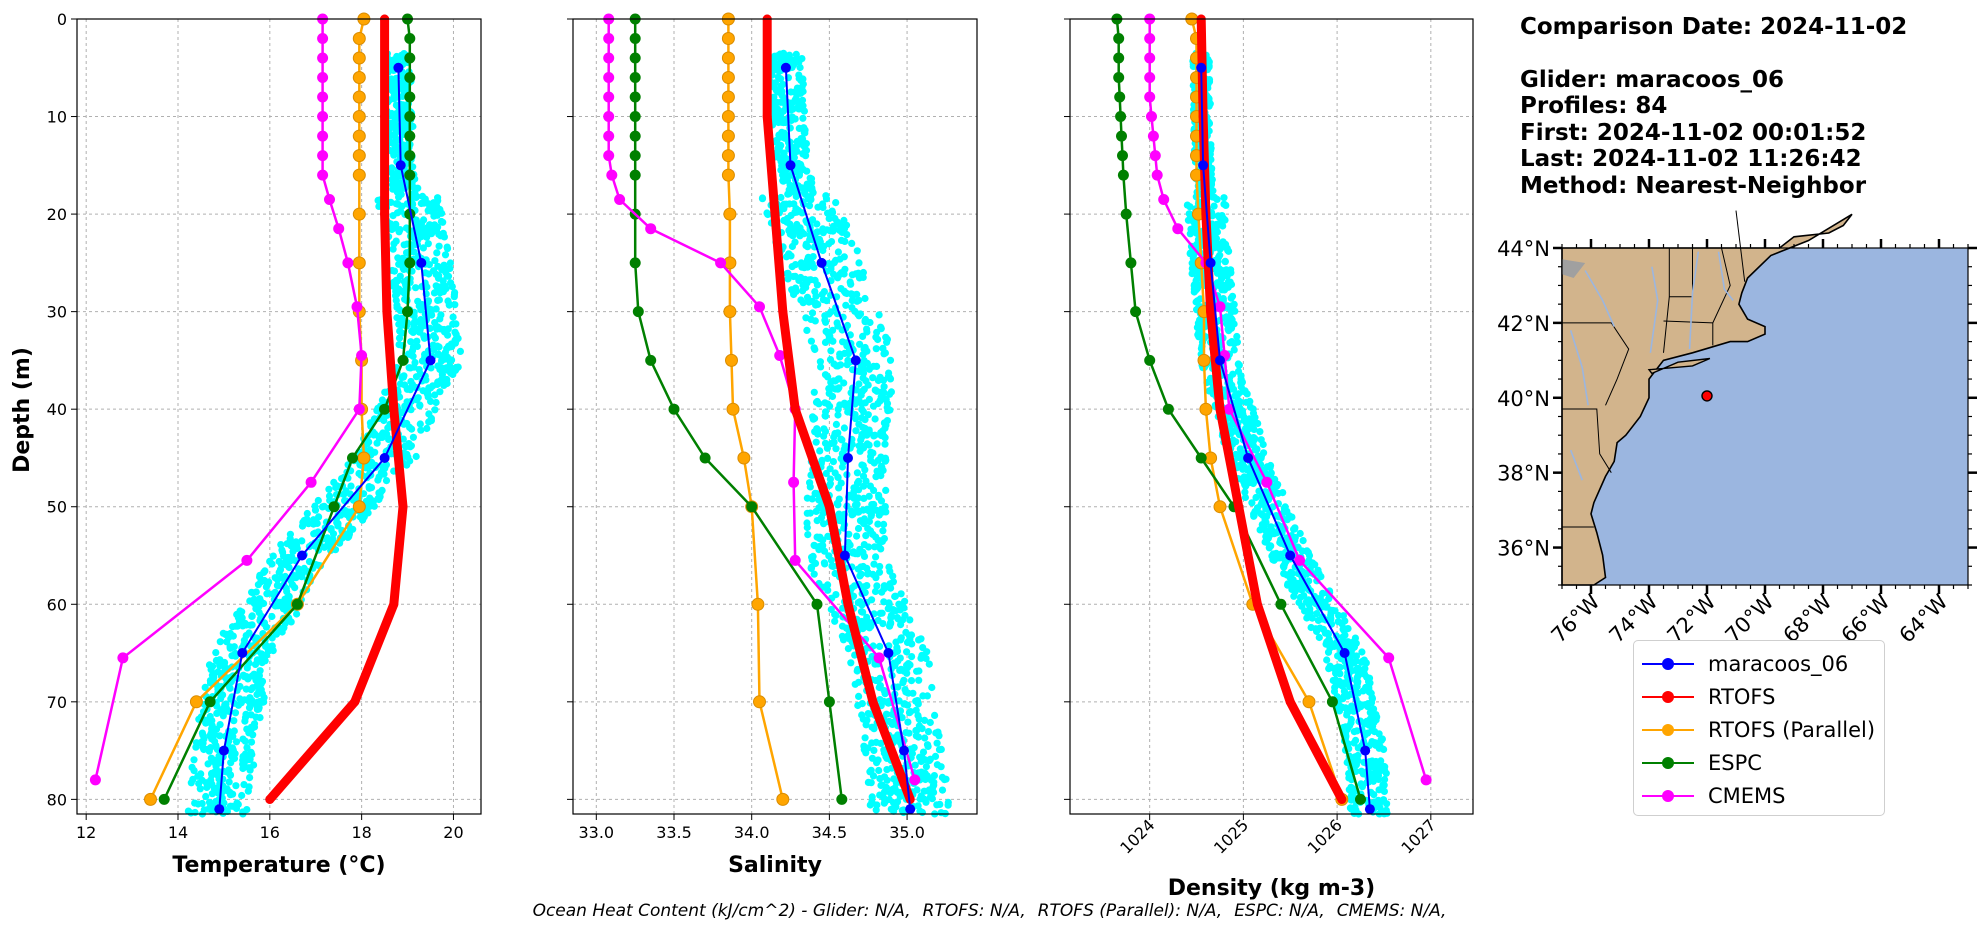 This screenshot has height=934, width=1979. Describe the element at coordinates (257, 409) in the screenshot. I see `series-rtofs-parallel-` at that location.